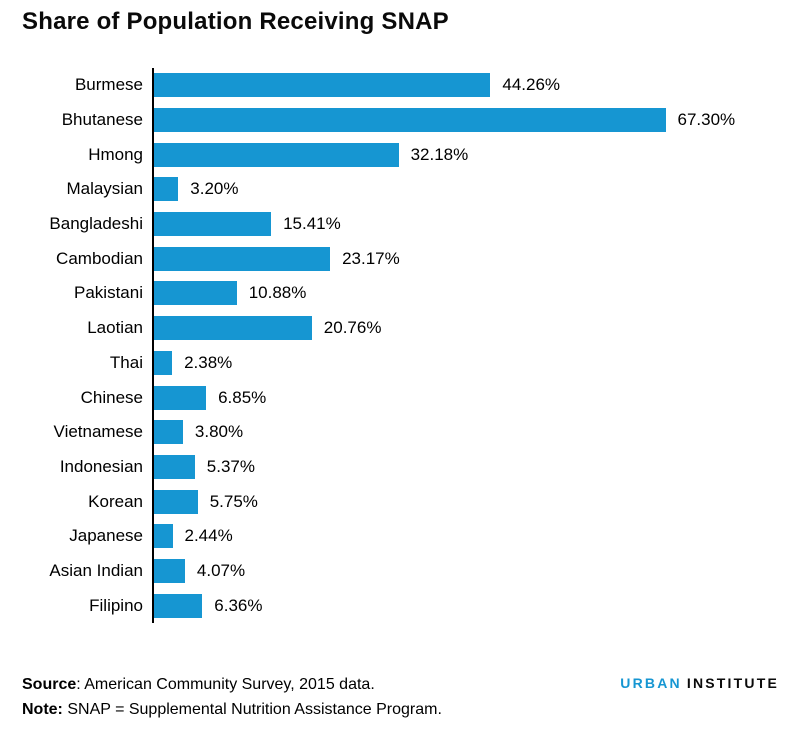  What do you see at coordinates (98, 432) in the screenshot?
I see `category-label: Vietnamese` at bounding box center [98, 432].